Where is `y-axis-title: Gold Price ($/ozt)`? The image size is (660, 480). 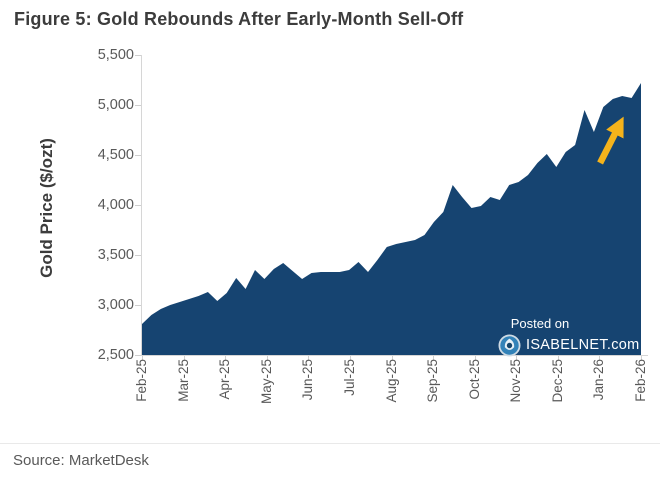 y-axis-title: Gold Price ($/ozt) is located at coordinates (46, 208).